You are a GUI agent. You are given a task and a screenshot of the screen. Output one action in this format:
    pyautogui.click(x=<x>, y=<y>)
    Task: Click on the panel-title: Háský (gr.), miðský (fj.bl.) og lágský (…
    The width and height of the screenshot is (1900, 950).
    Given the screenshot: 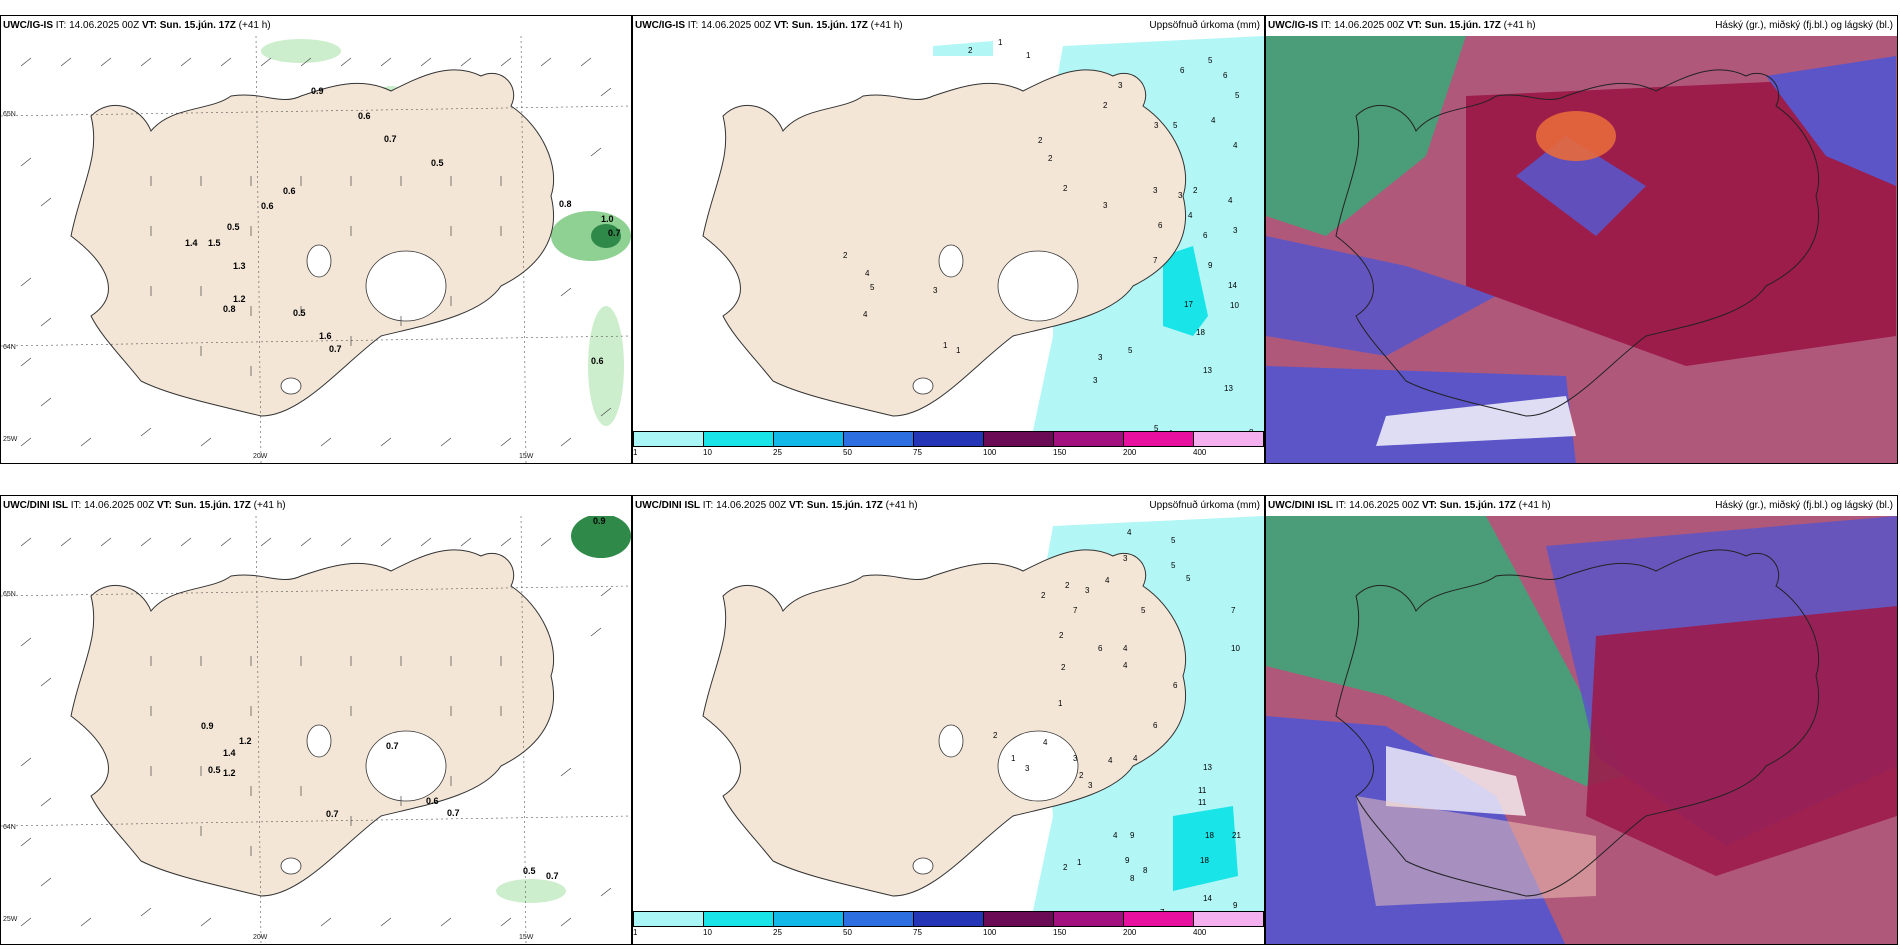 What is the action you would take?
    pyautogui.click(x=1804, y=505)
    